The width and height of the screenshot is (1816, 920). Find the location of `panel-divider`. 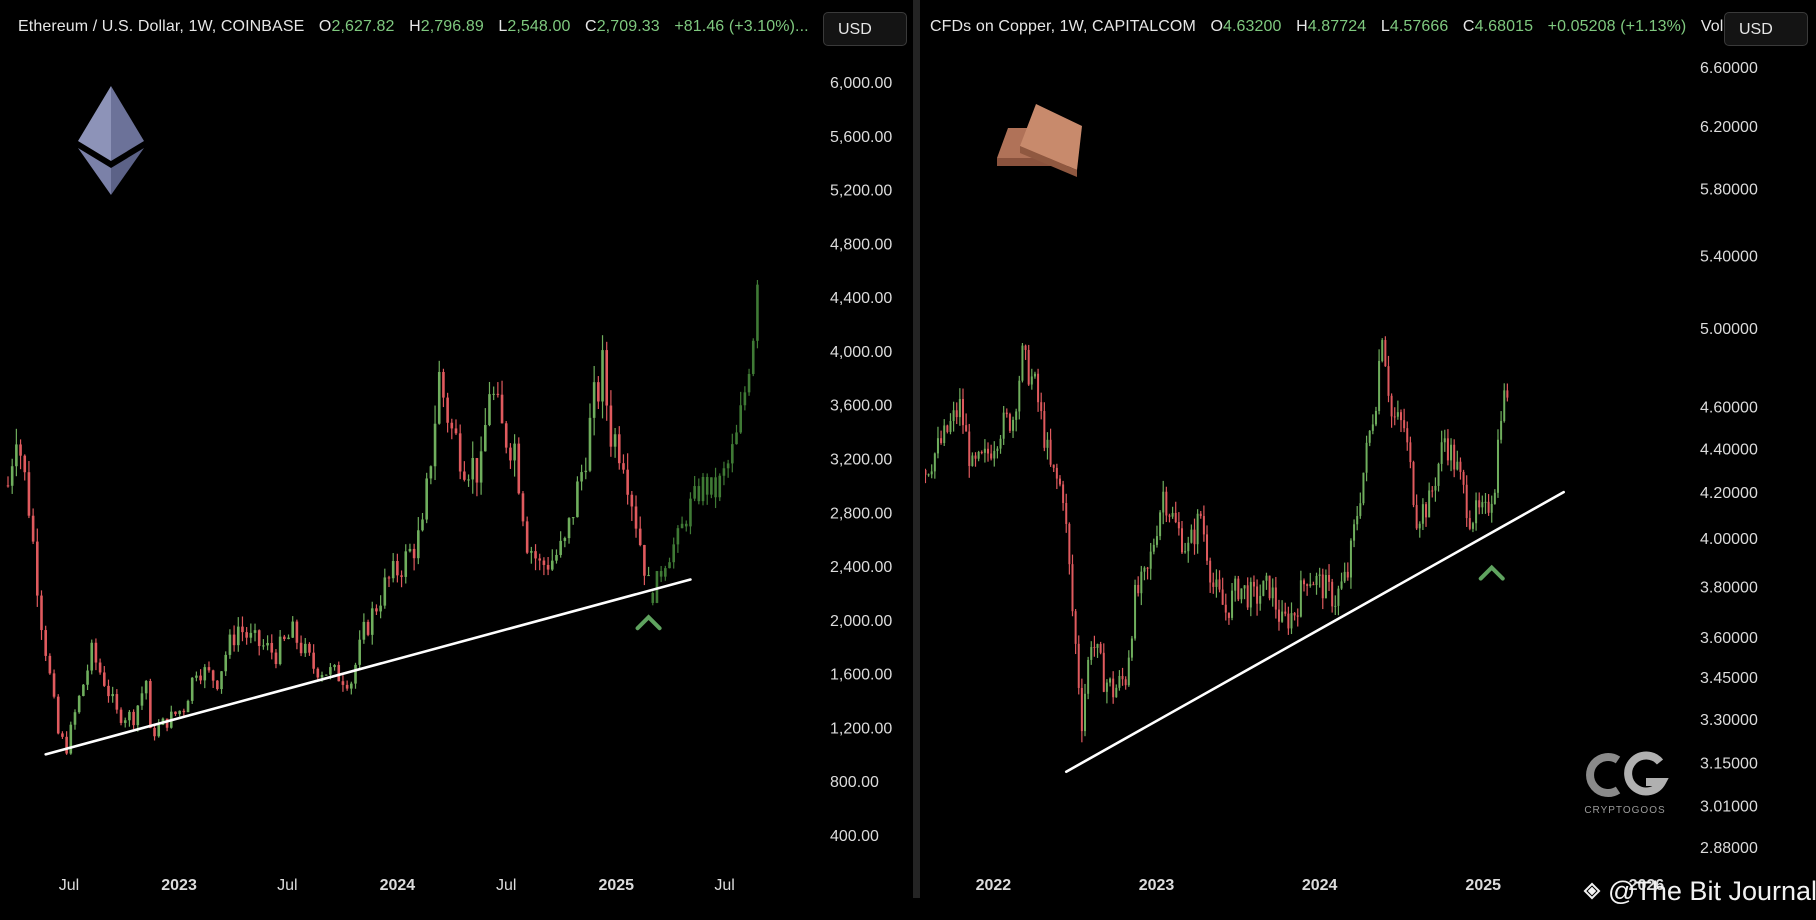

panel-divider is located at coordinates (916, 449).